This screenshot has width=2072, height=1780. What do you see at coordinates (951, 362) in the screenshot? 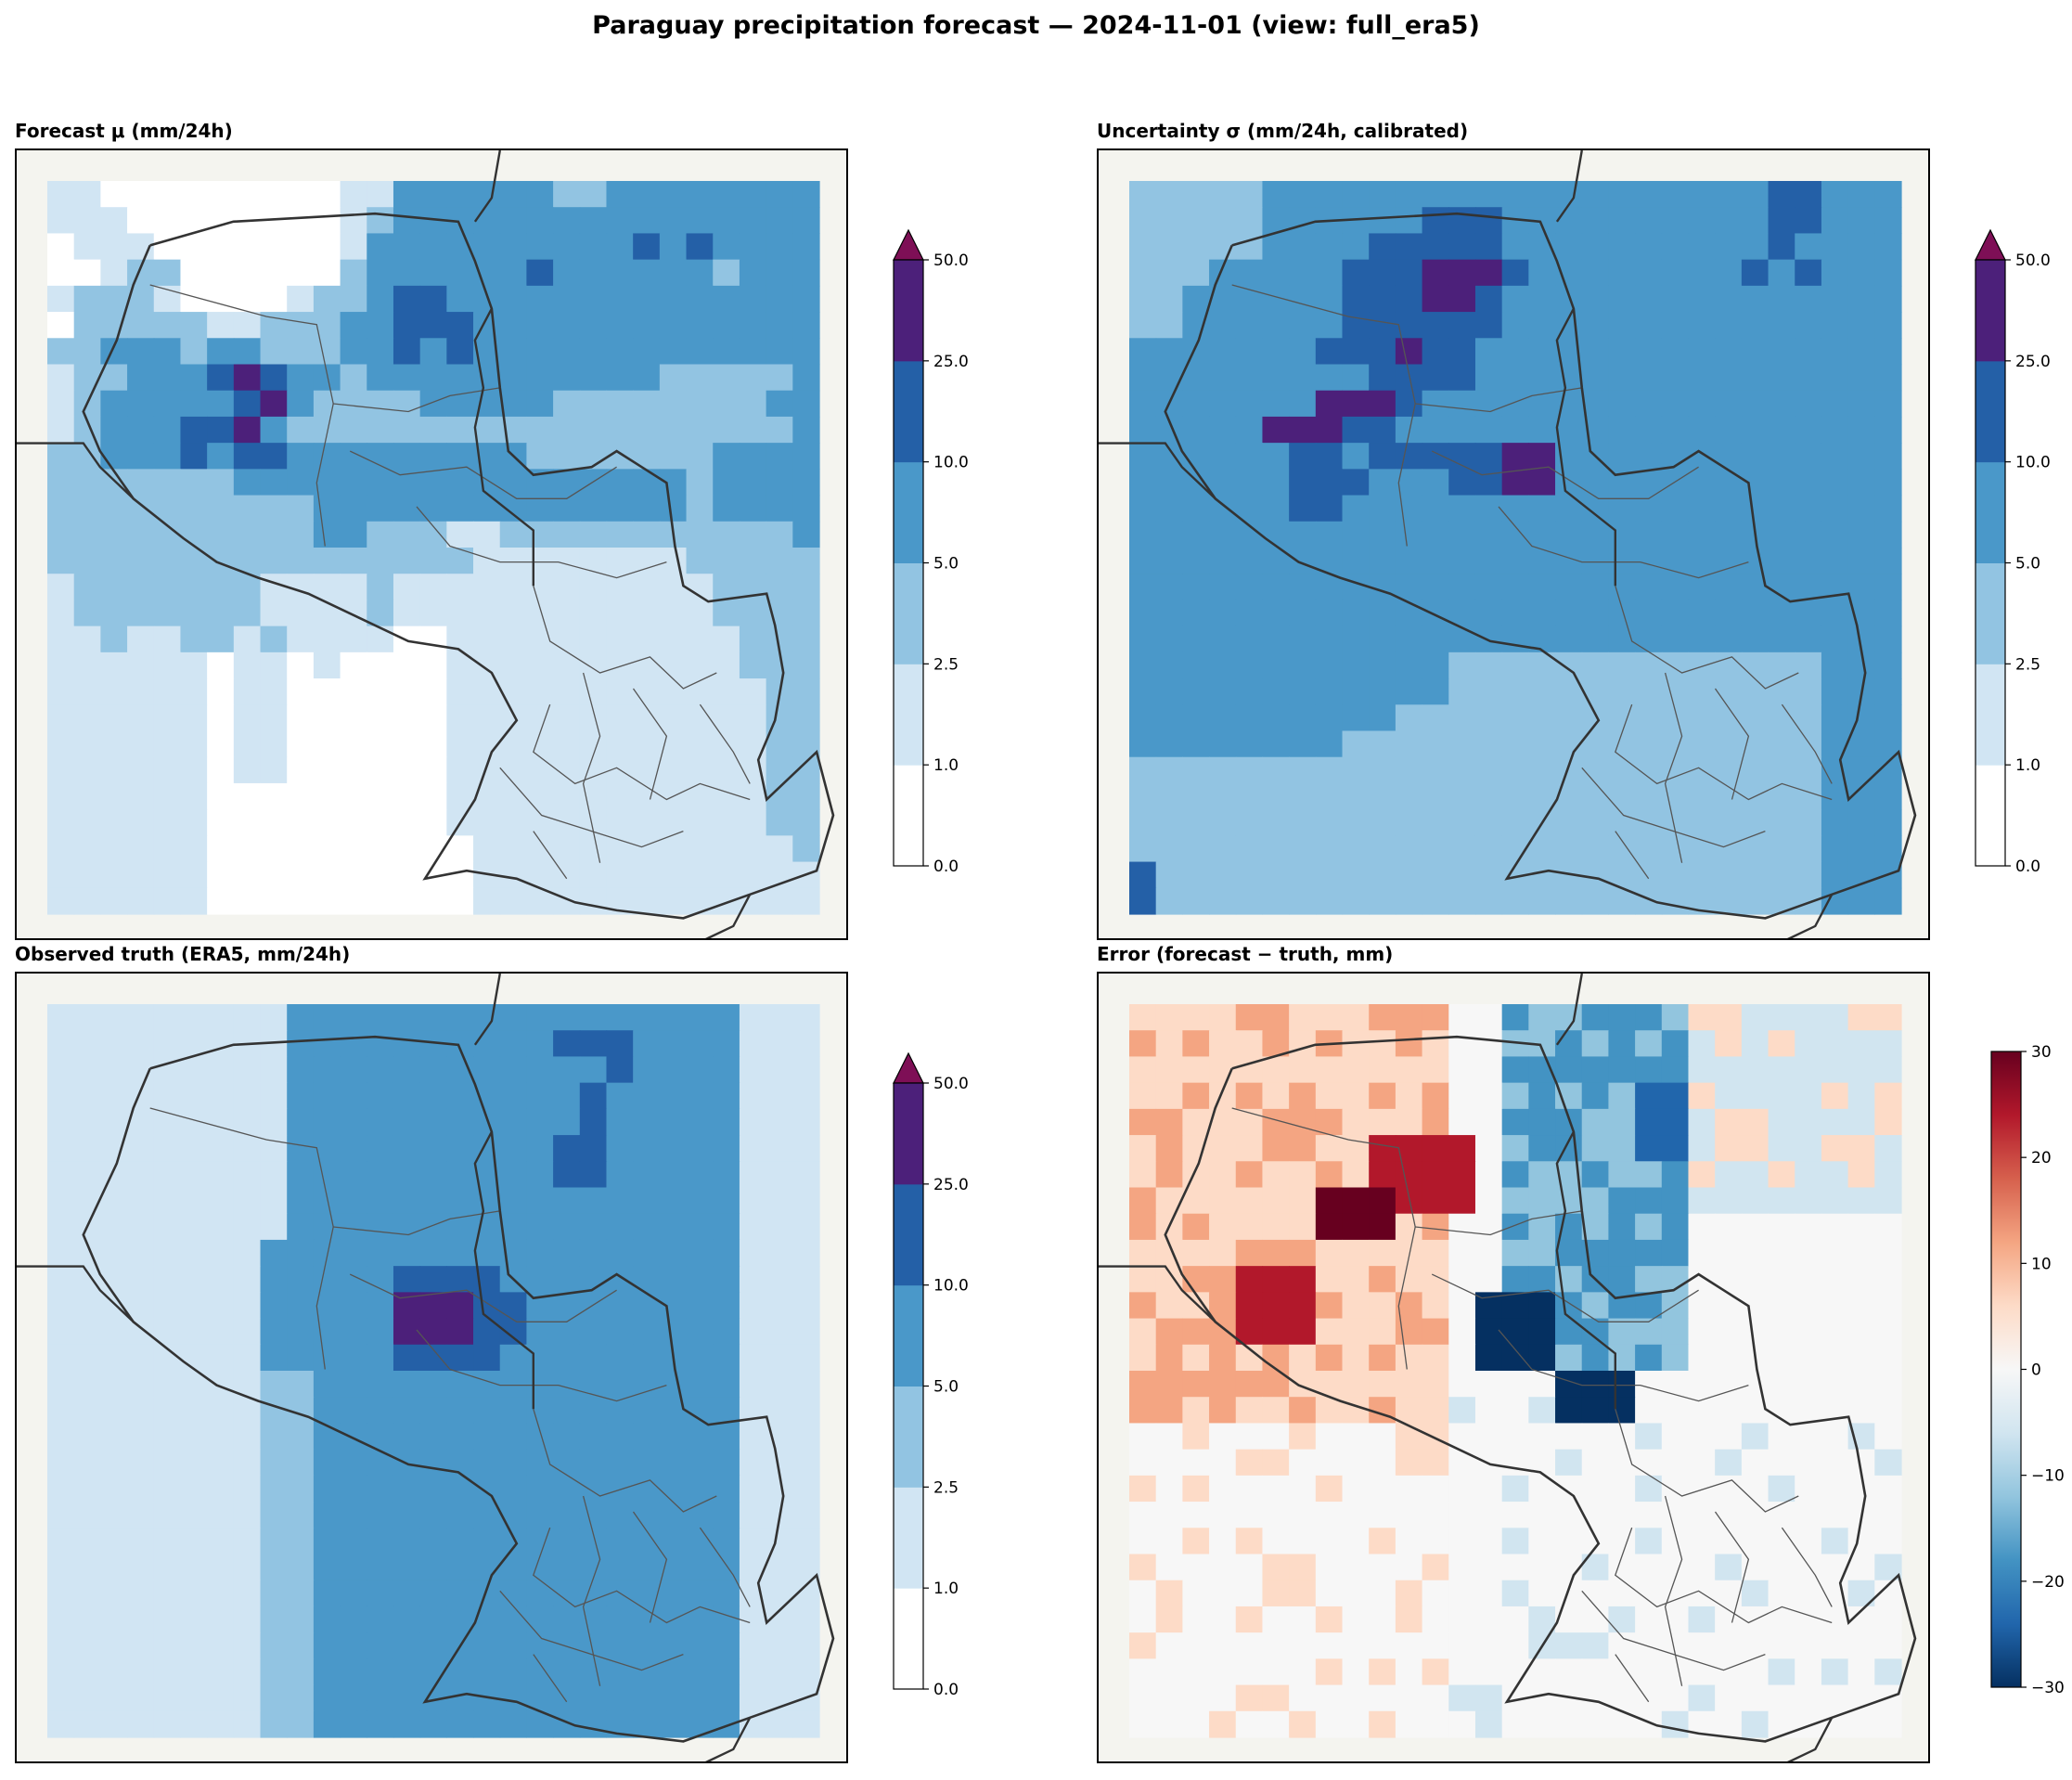
I see `colorbar-tick-label: 25.0` at bounding box center [951, 362].